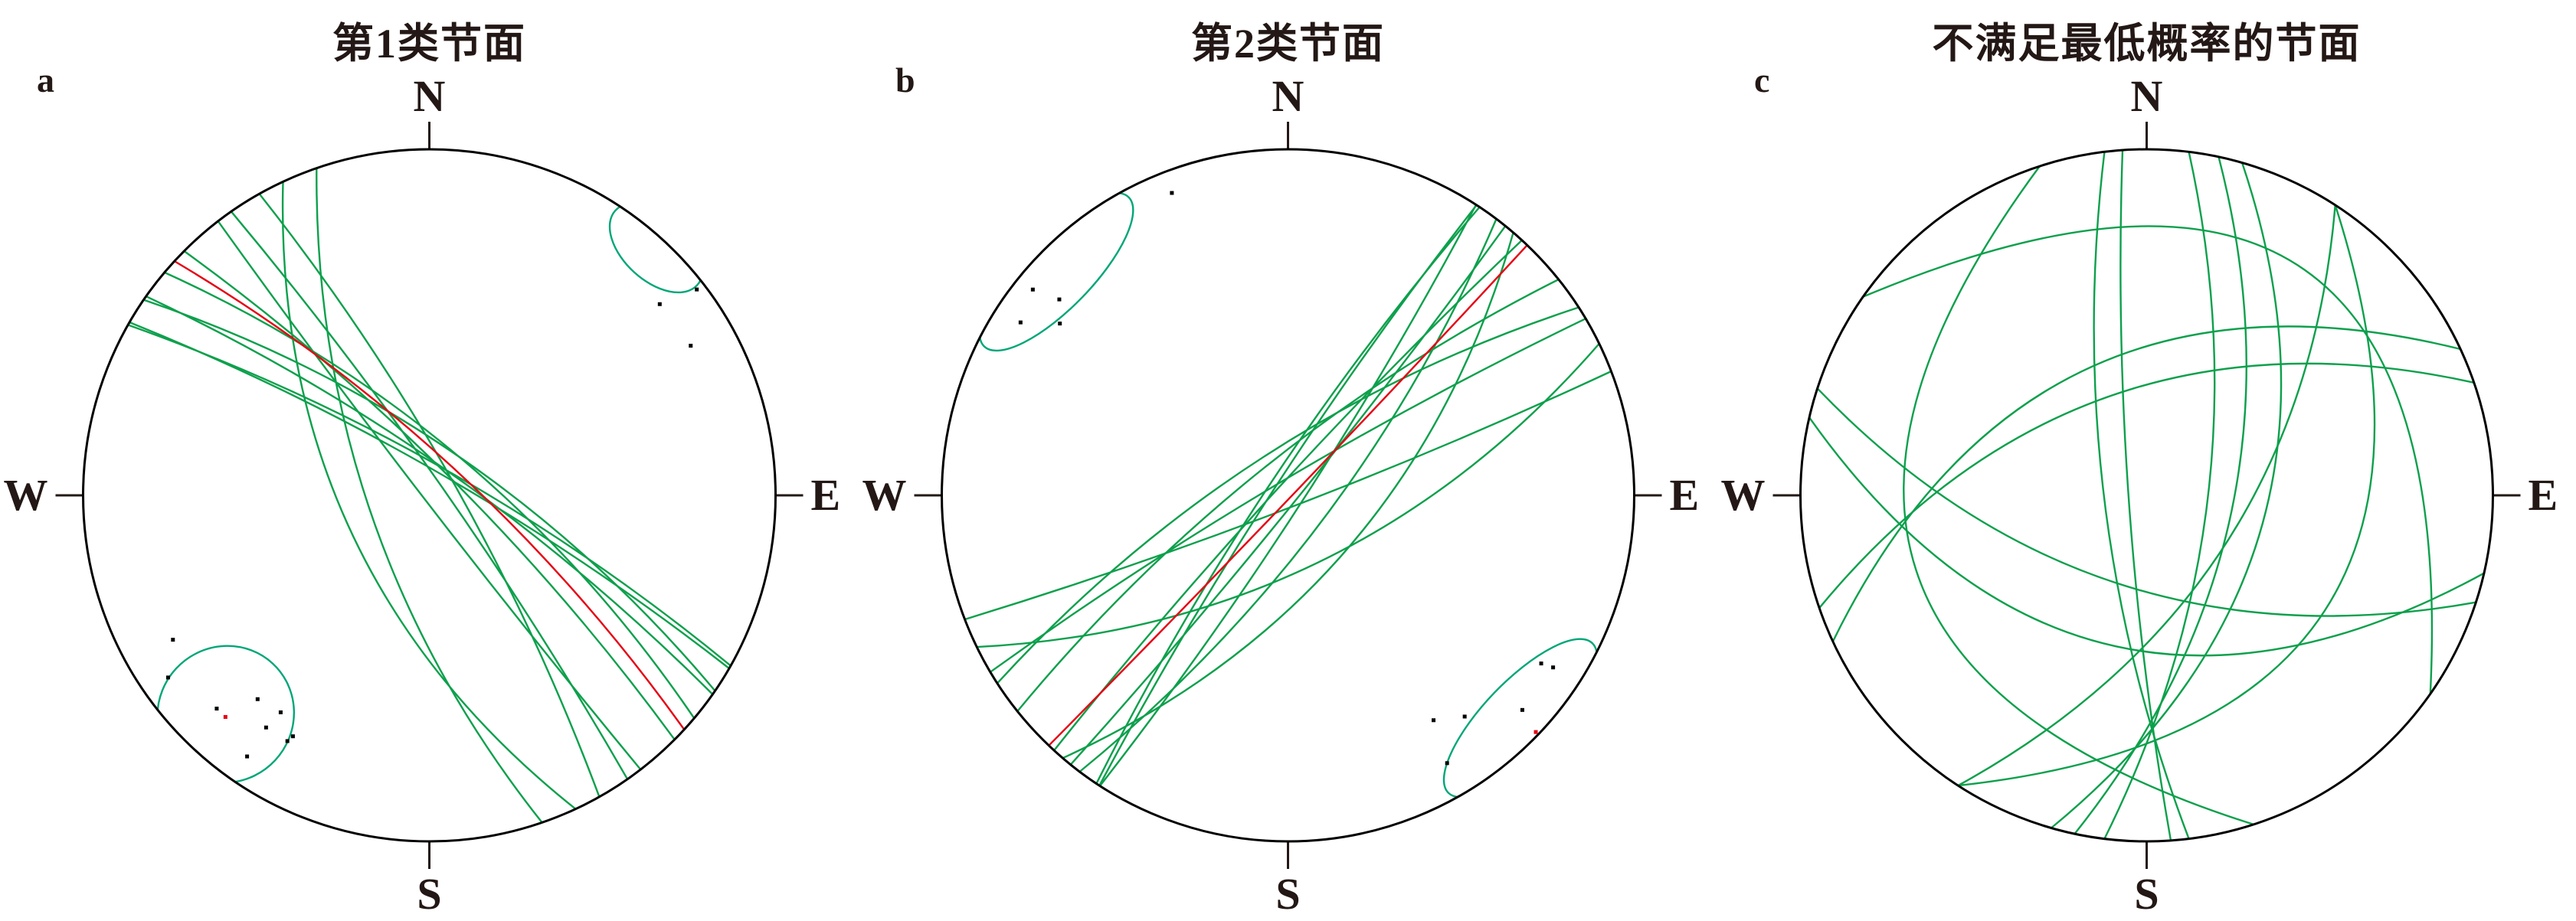 The height and width of the screenshot is (921, 2576). Describe the element at coordinates (1288, 44) in the screenshot. I see `panel-title: 第2类节面` at that location.